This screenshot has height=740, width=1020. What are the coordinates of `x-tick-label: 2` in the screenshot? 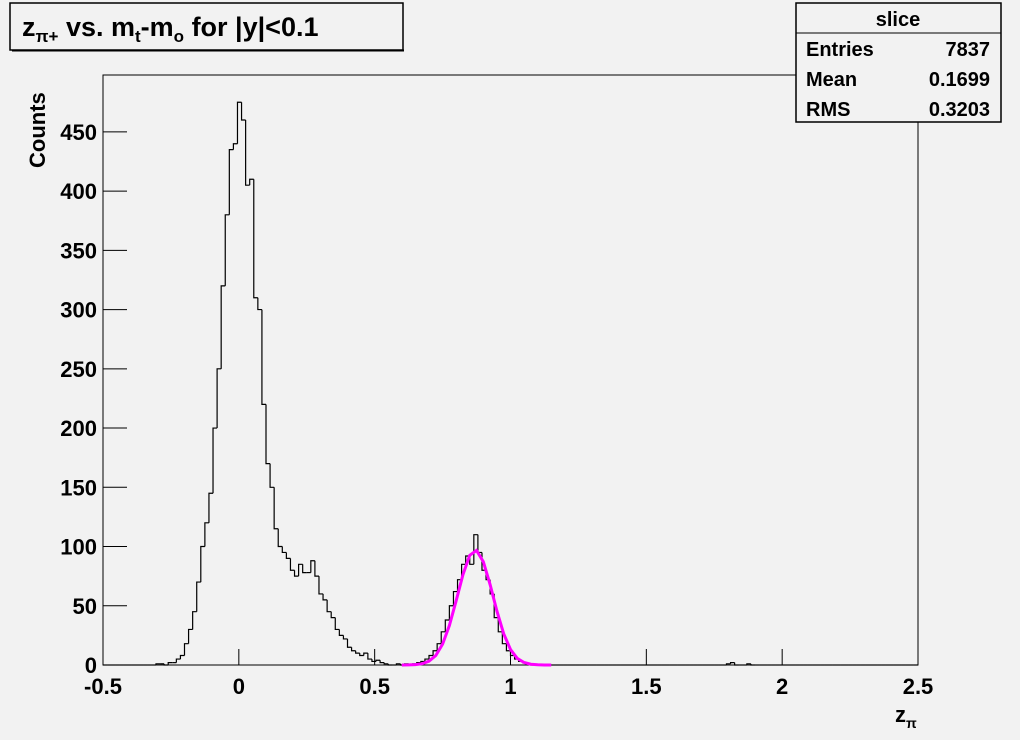 It's located at (782, 686).